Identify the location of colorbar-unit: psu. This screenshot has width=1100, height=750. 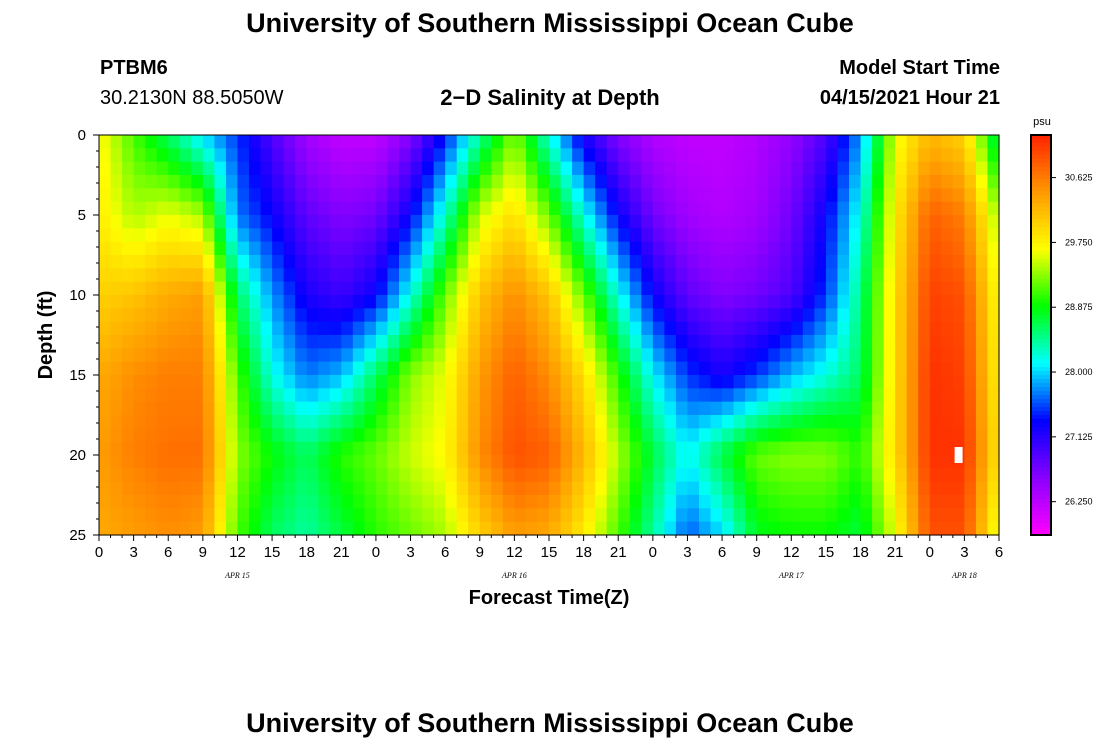
(1042, 122).